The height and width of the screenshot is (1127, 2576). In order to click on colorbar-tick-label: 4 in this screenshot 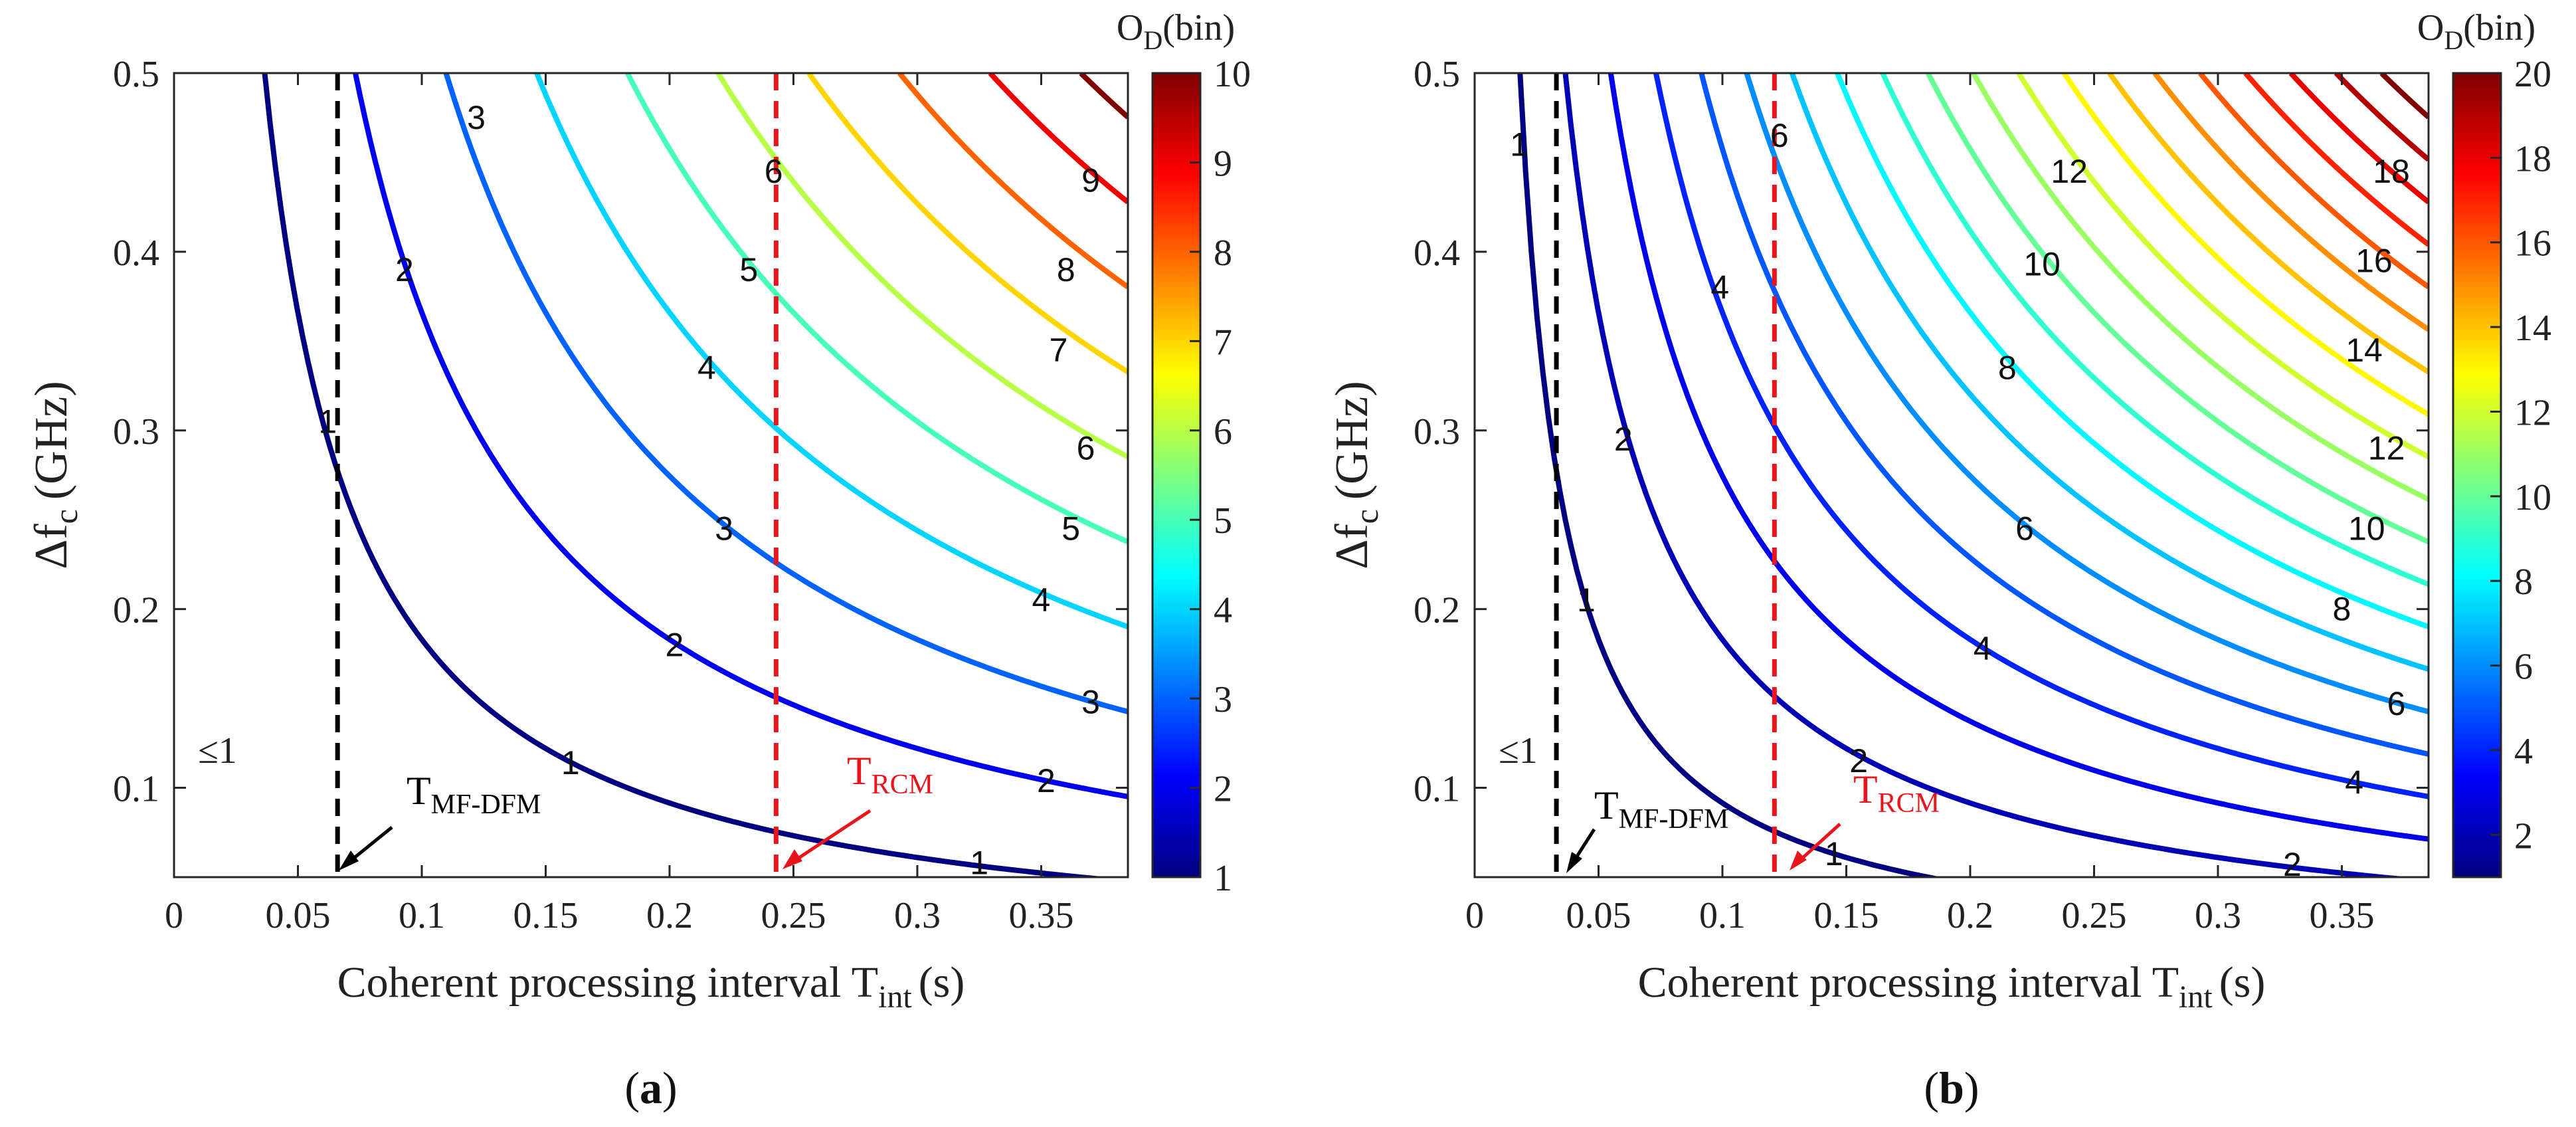, I will do `click(1223, 611)`.